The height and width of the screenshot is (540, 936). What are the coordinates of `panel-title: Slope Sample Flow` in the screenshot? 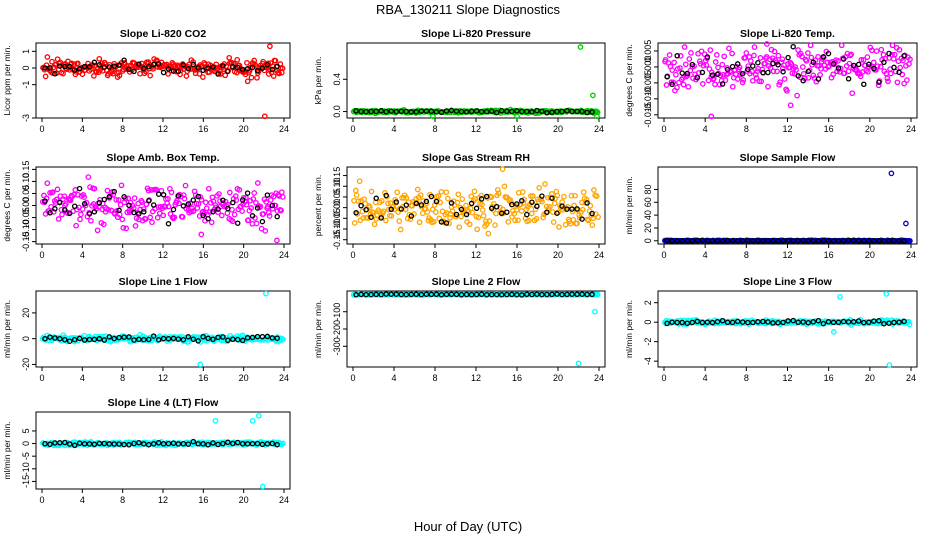 It's located at (788, 158).